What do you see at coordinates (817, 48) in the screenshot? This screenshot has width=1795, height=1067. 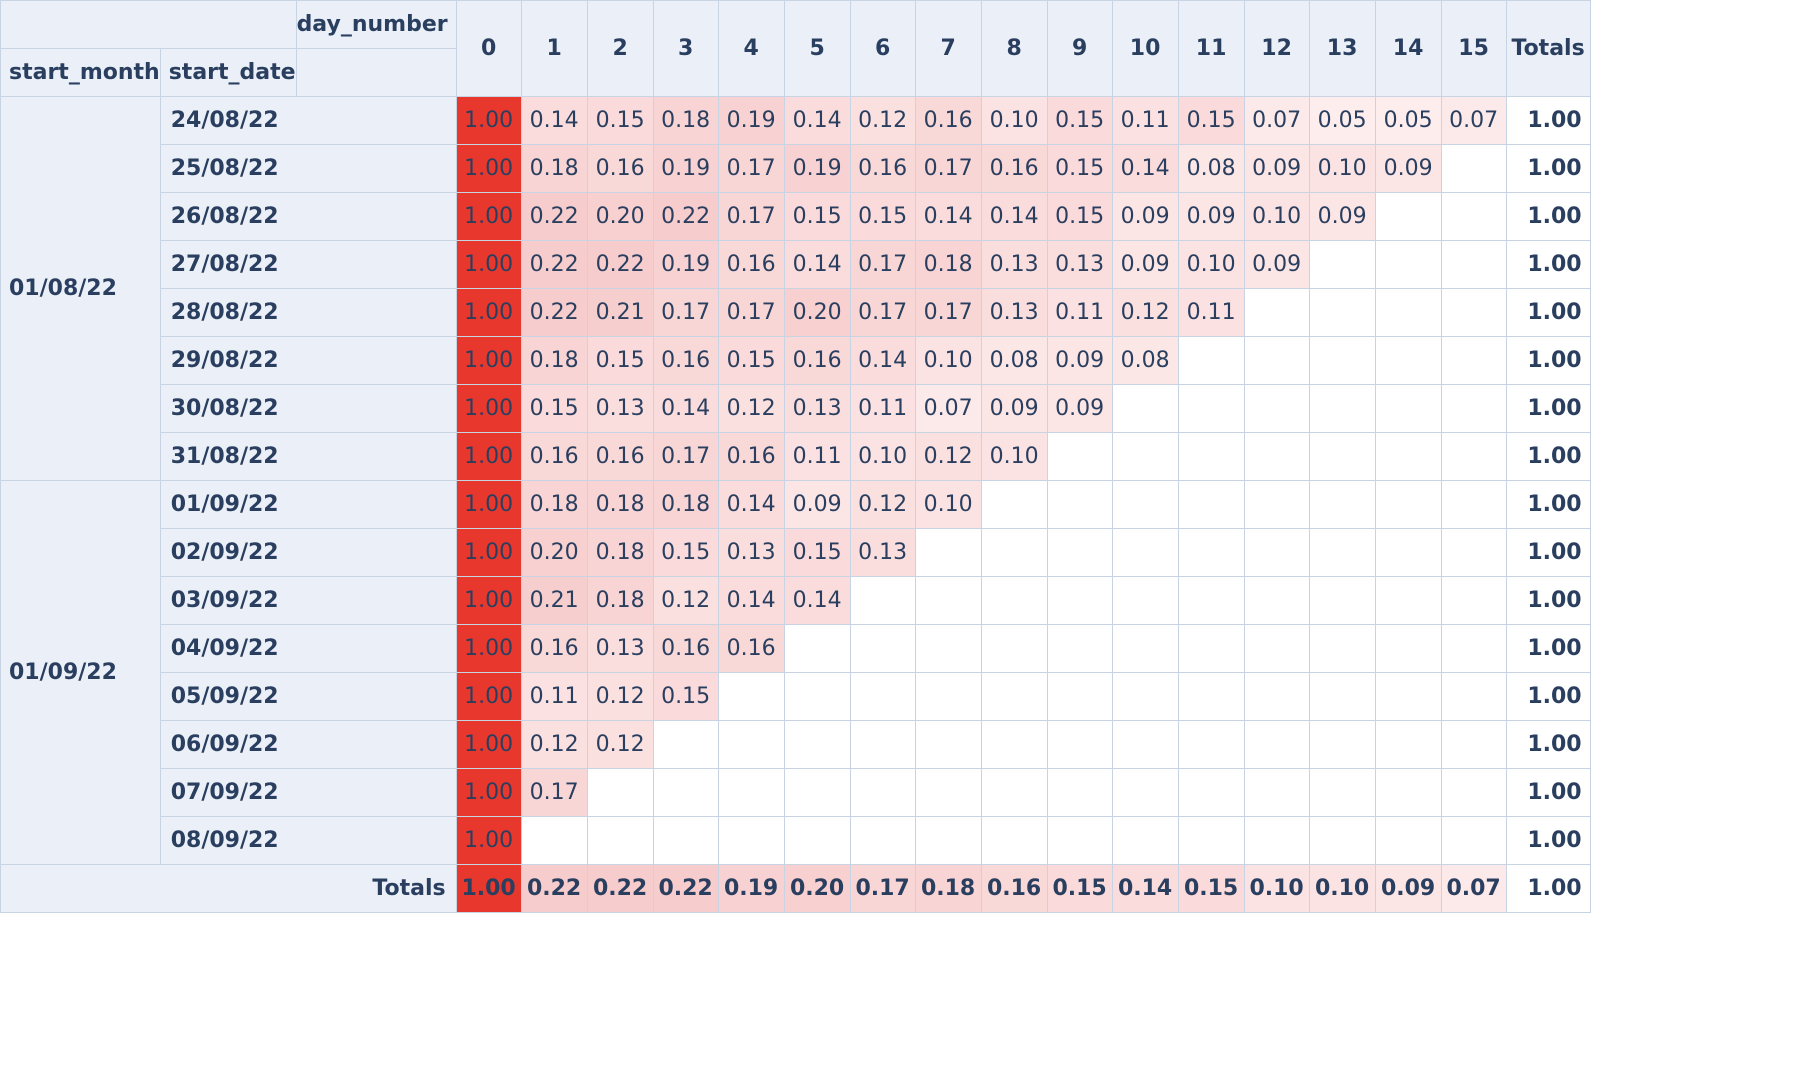 I see `column-header-5: 5` at bounding box center [817, 48].